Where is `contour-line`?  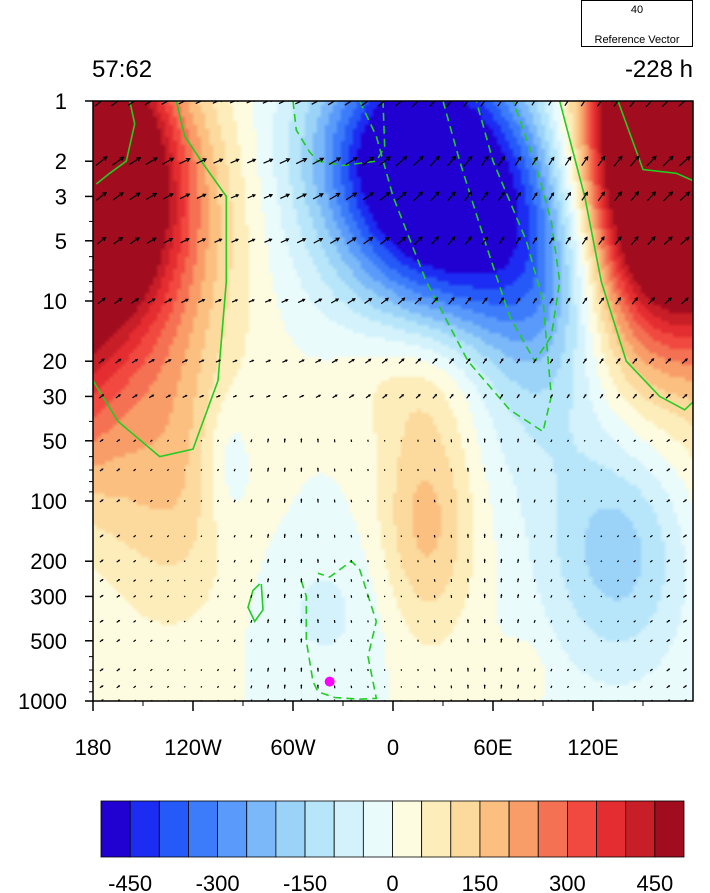 contour-line is located at coordinates (339, 630).